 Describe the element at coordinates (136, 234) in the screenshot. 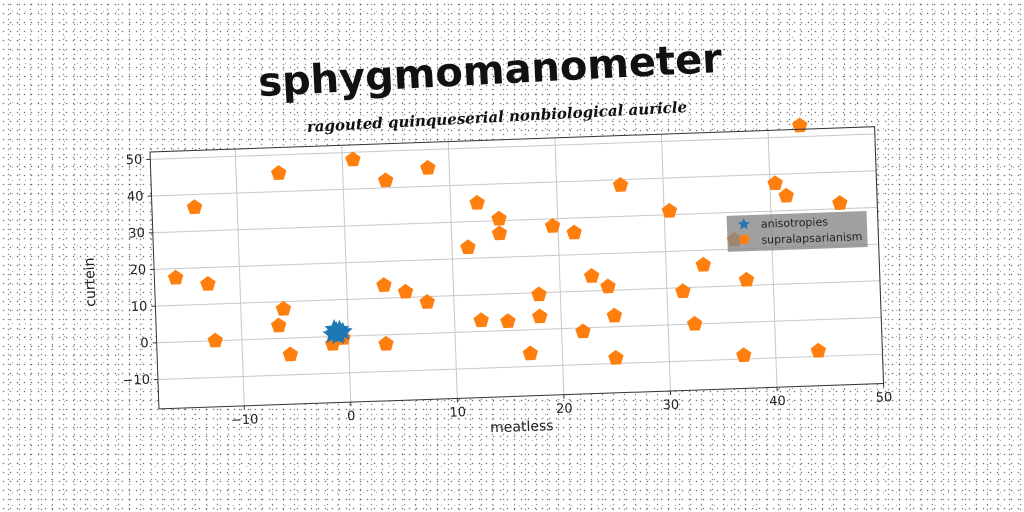

I see `y-tick-label: 30` at that location.